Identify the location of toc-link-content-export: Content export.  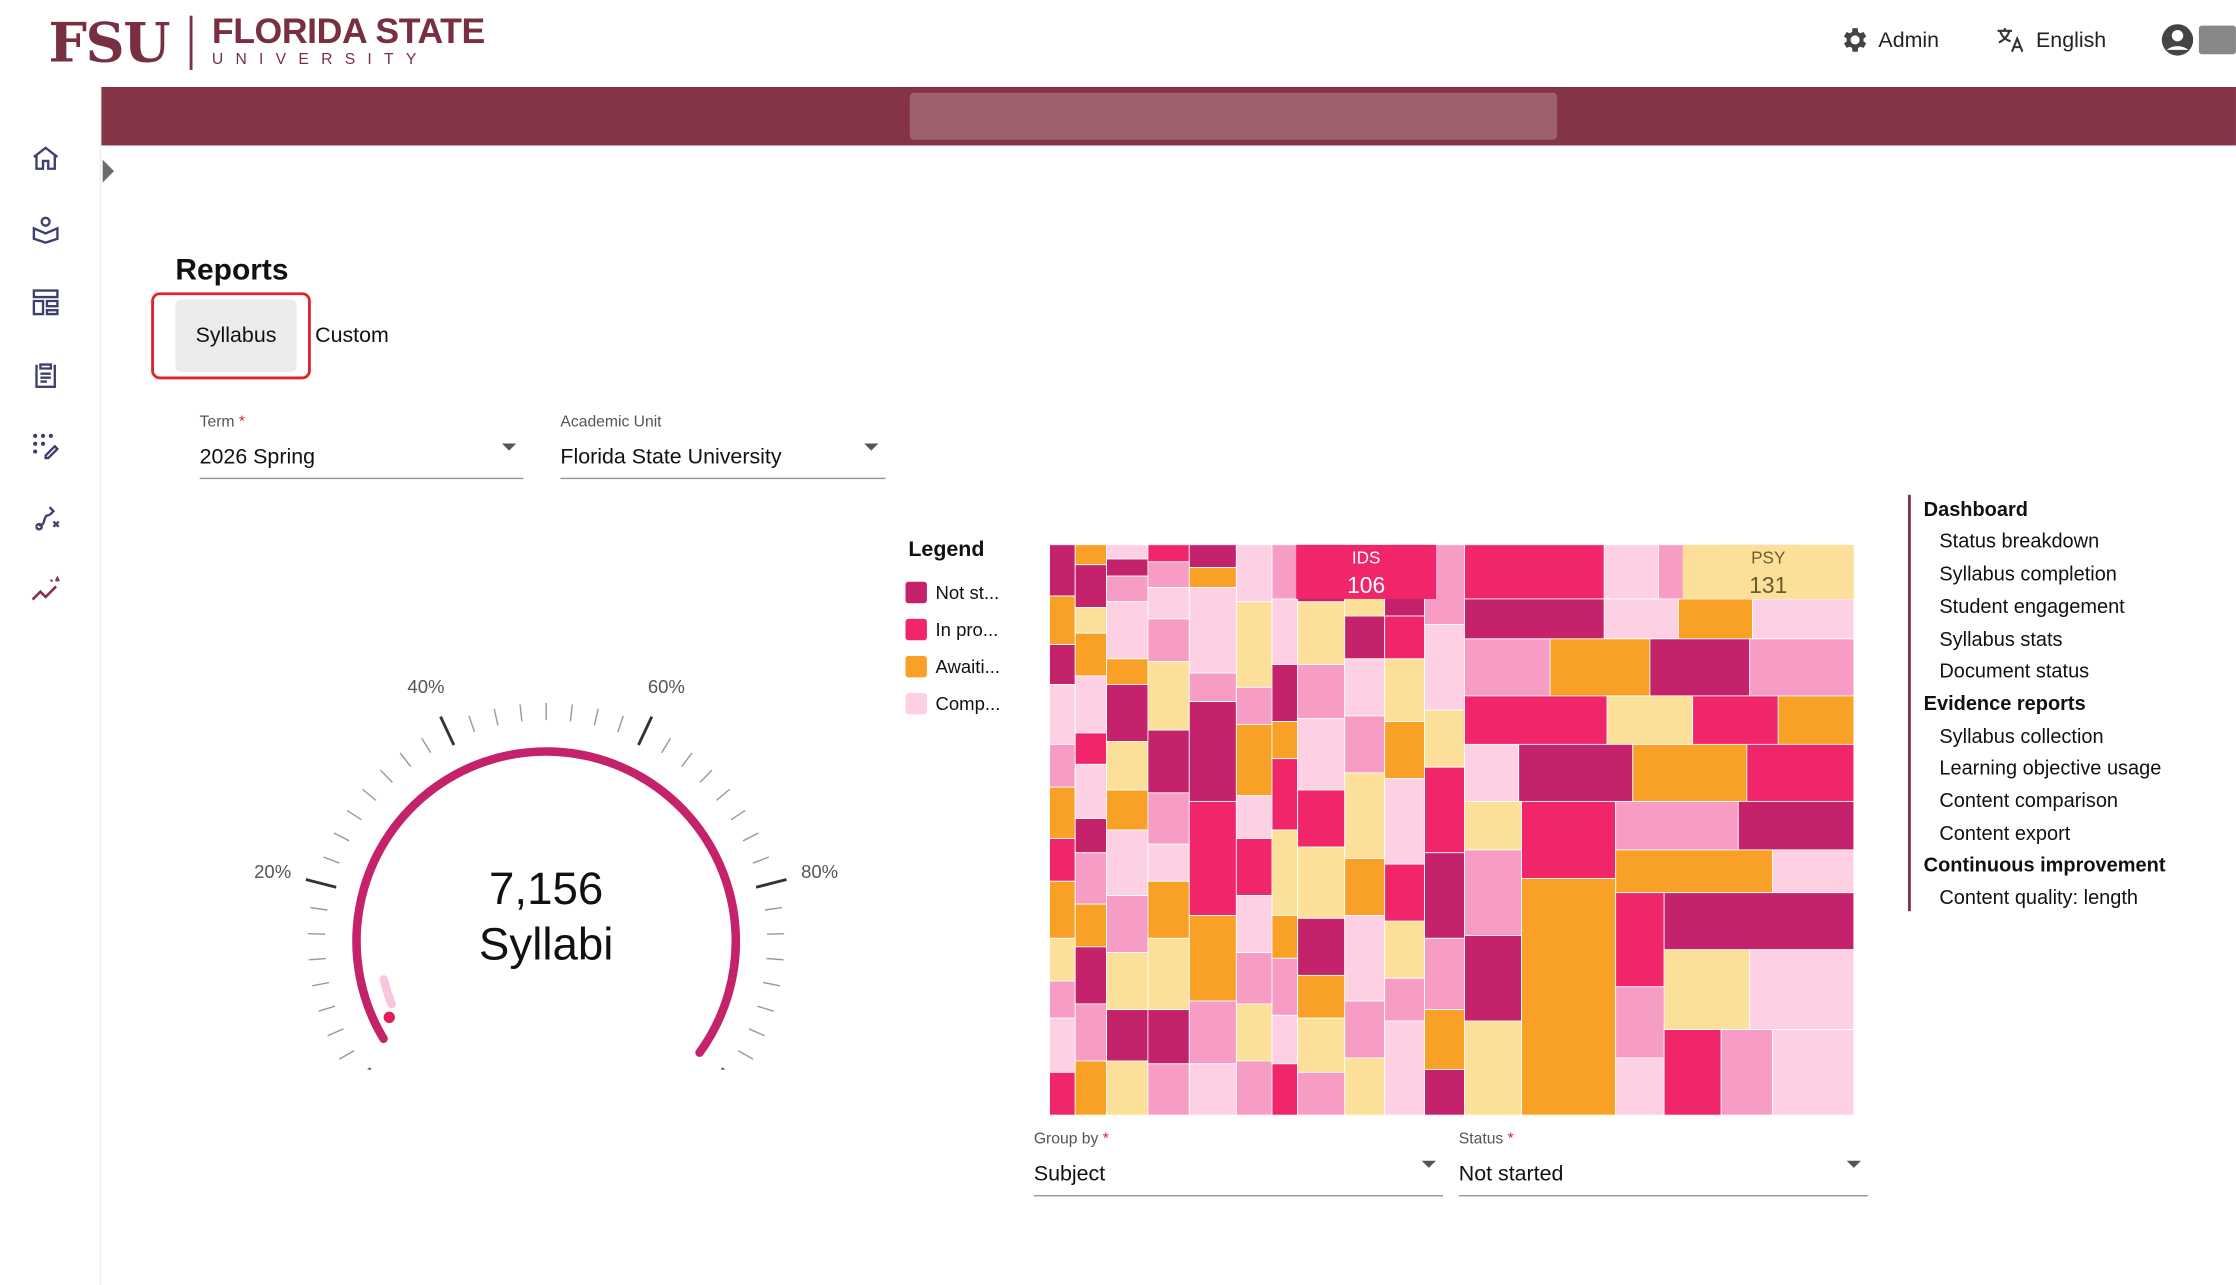
(2005, 833).